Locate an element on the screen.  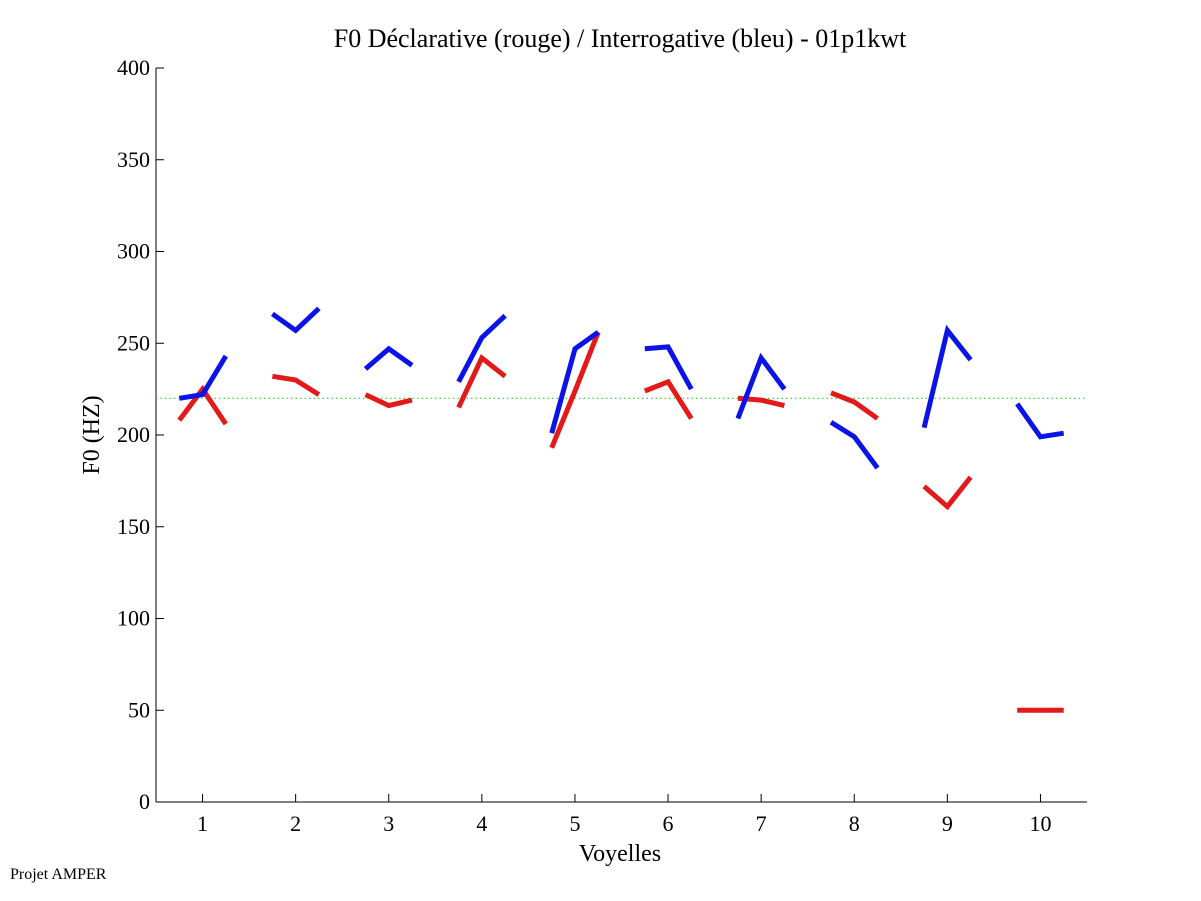
x-tick-label: 6 is located at coordinates (668, 823).